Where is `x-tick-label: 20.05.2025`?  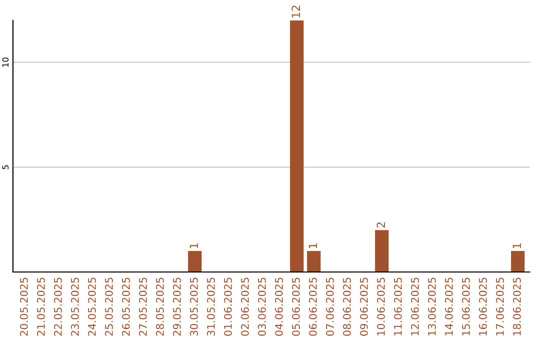 x-tick-label: 20.05.2025 is located at coordinates (24, 307).